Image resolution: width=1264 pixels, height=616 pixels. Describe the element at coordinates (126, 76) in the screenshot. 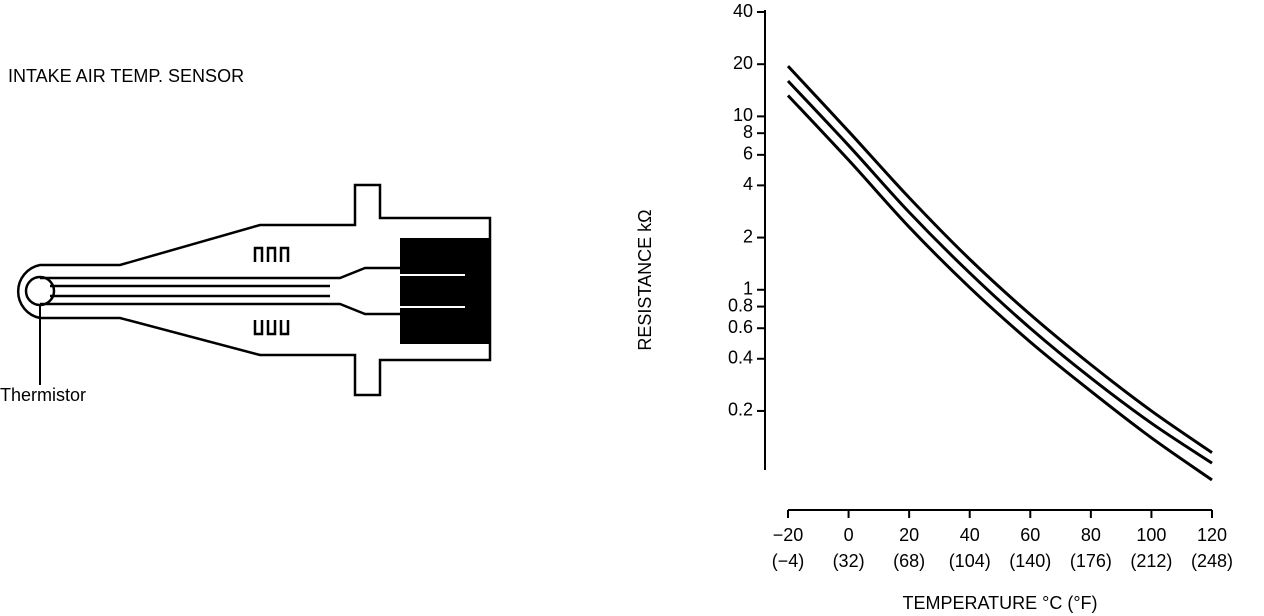

I see `diagram-title: INTAKE AIR TEMP. SENSOR` at that location.